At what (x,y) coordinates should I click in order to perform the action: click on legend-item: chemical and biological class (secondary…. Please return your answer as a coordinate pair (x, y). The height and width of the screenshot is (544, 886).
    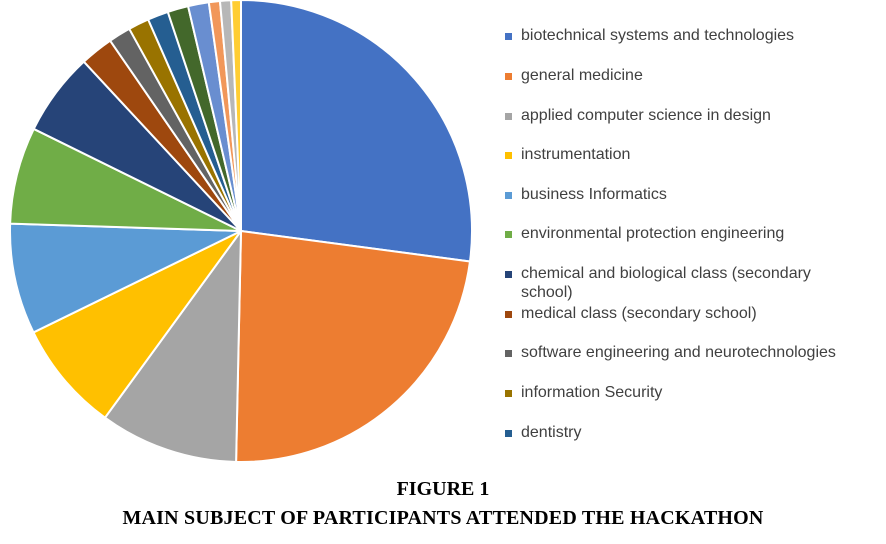
    Looking at the image, I should click on (678, 283).